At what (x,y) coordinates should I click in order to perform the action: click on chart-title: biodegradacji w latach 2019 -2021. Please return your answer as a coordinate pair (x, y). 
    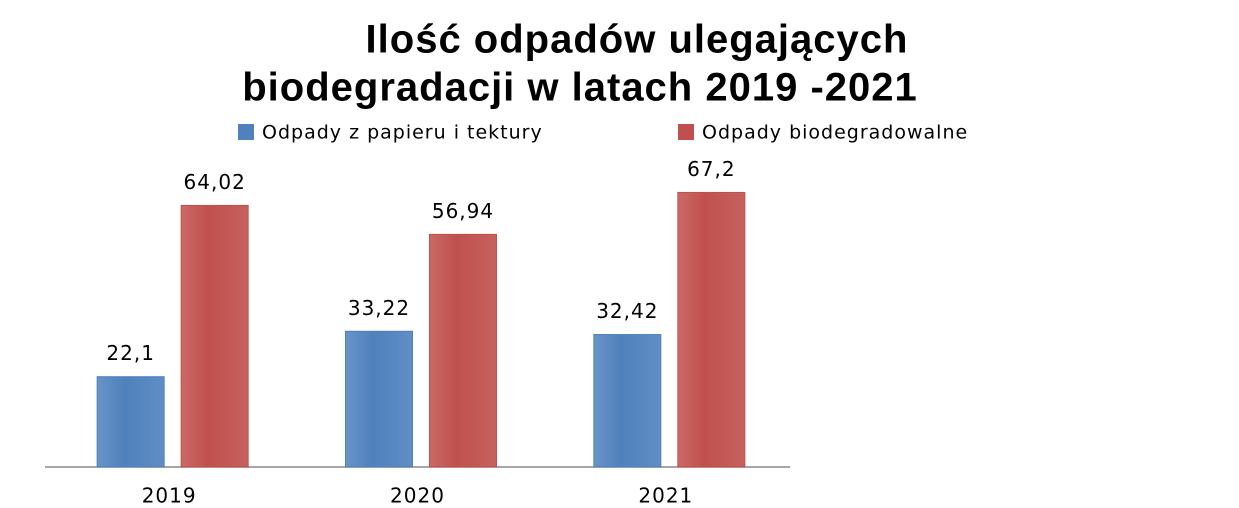
    Looking at the image, I should click on (580, 88).